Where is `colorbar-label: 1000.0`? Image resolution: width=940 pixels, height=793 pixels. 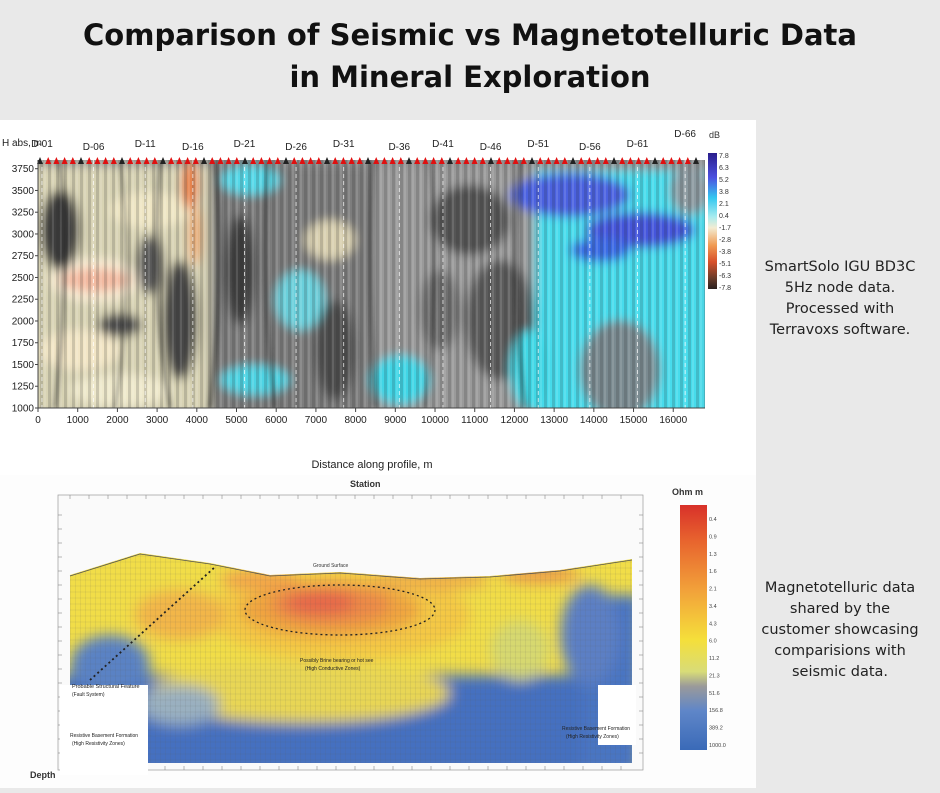 colorbar-label: 1000.0 is located at coordinates (717, 746).